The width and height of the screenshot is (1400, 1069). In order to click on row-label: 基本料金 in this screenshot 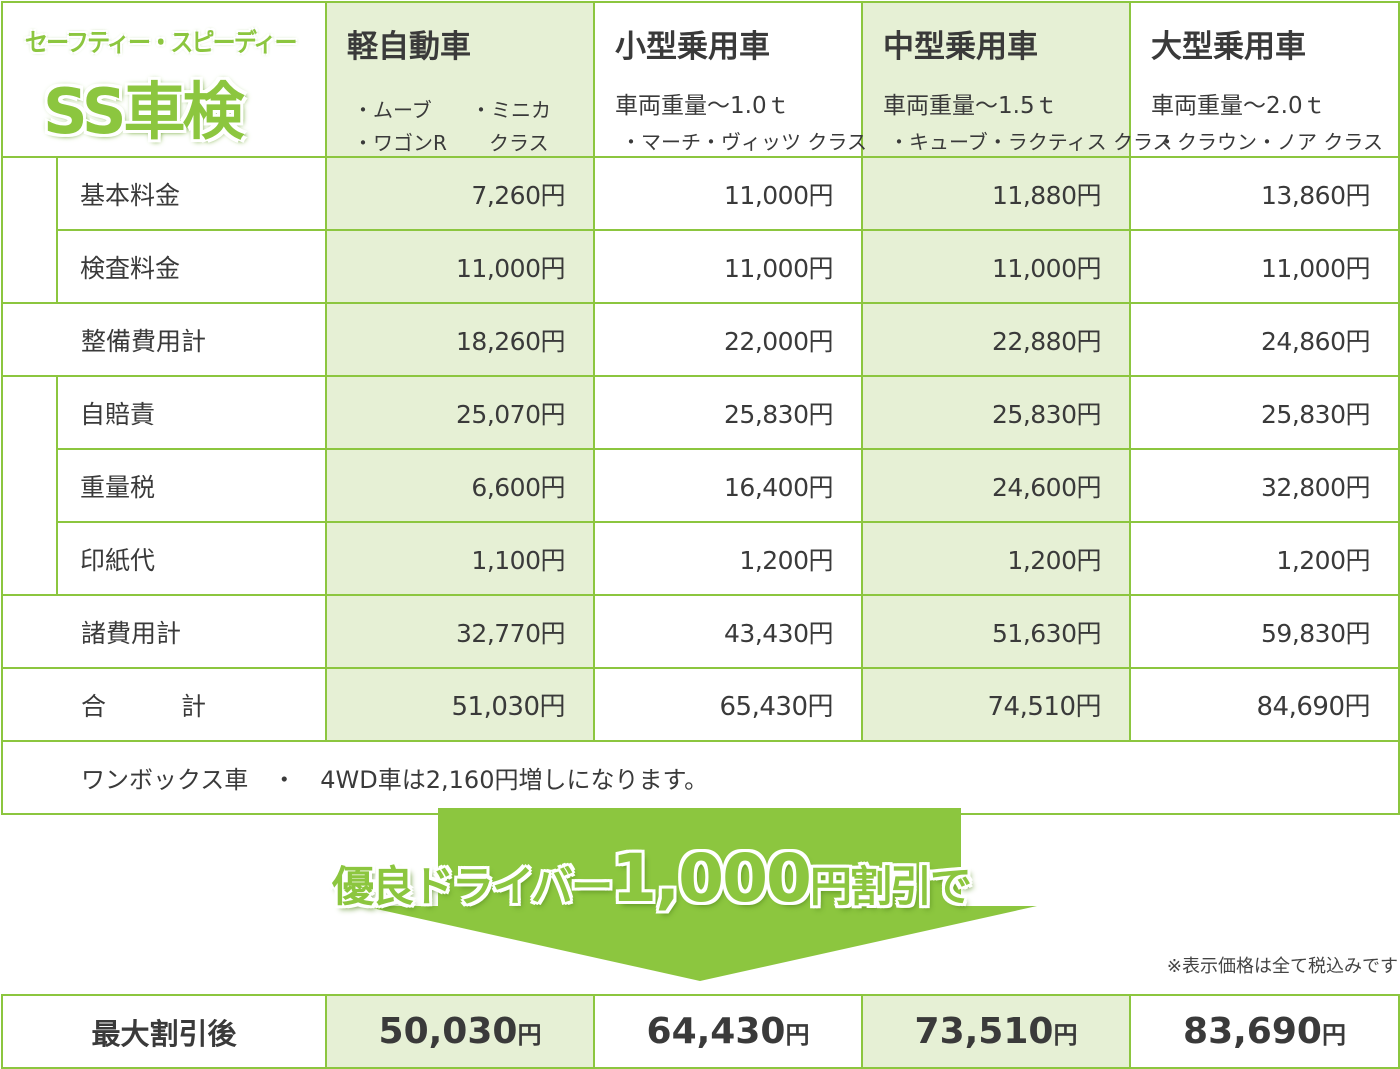, I will do `click(191, 193)`.